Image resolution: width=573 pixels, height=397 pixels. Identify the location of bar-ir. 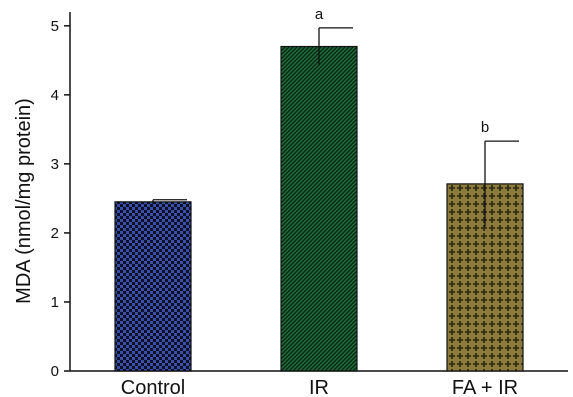
(319, 208).